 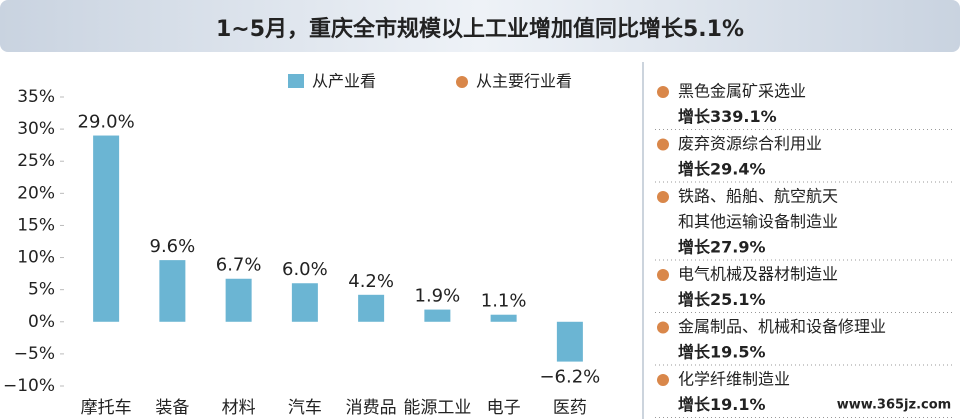 I want to click on y-tick-label: 0%, so click(x=41, y=322).